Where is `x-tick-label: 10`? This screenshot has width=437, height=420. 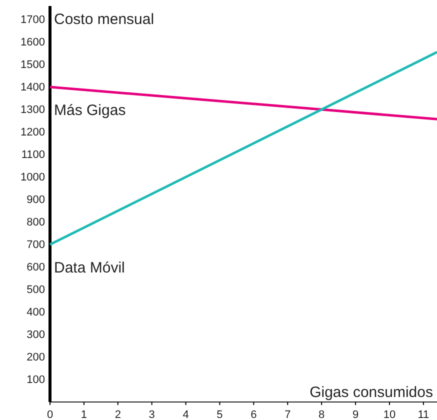 x-tick-label: 10 is located at coordinates (389, 414).